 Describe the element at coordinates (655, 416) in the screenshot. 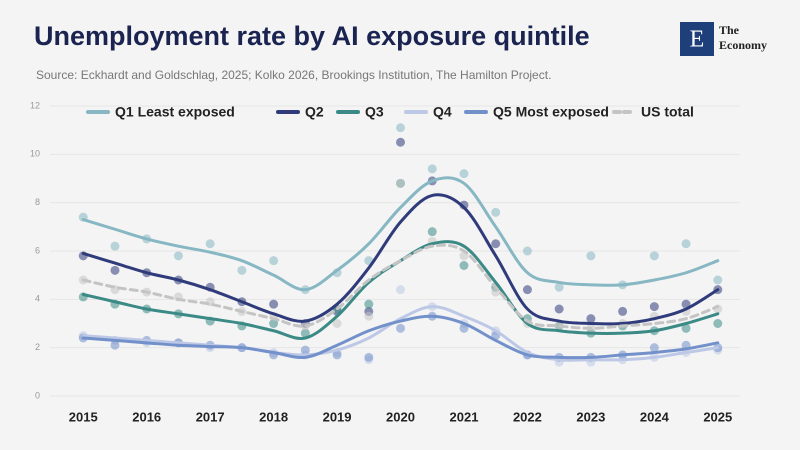

I see `x-tick-label: 2024` at that location.